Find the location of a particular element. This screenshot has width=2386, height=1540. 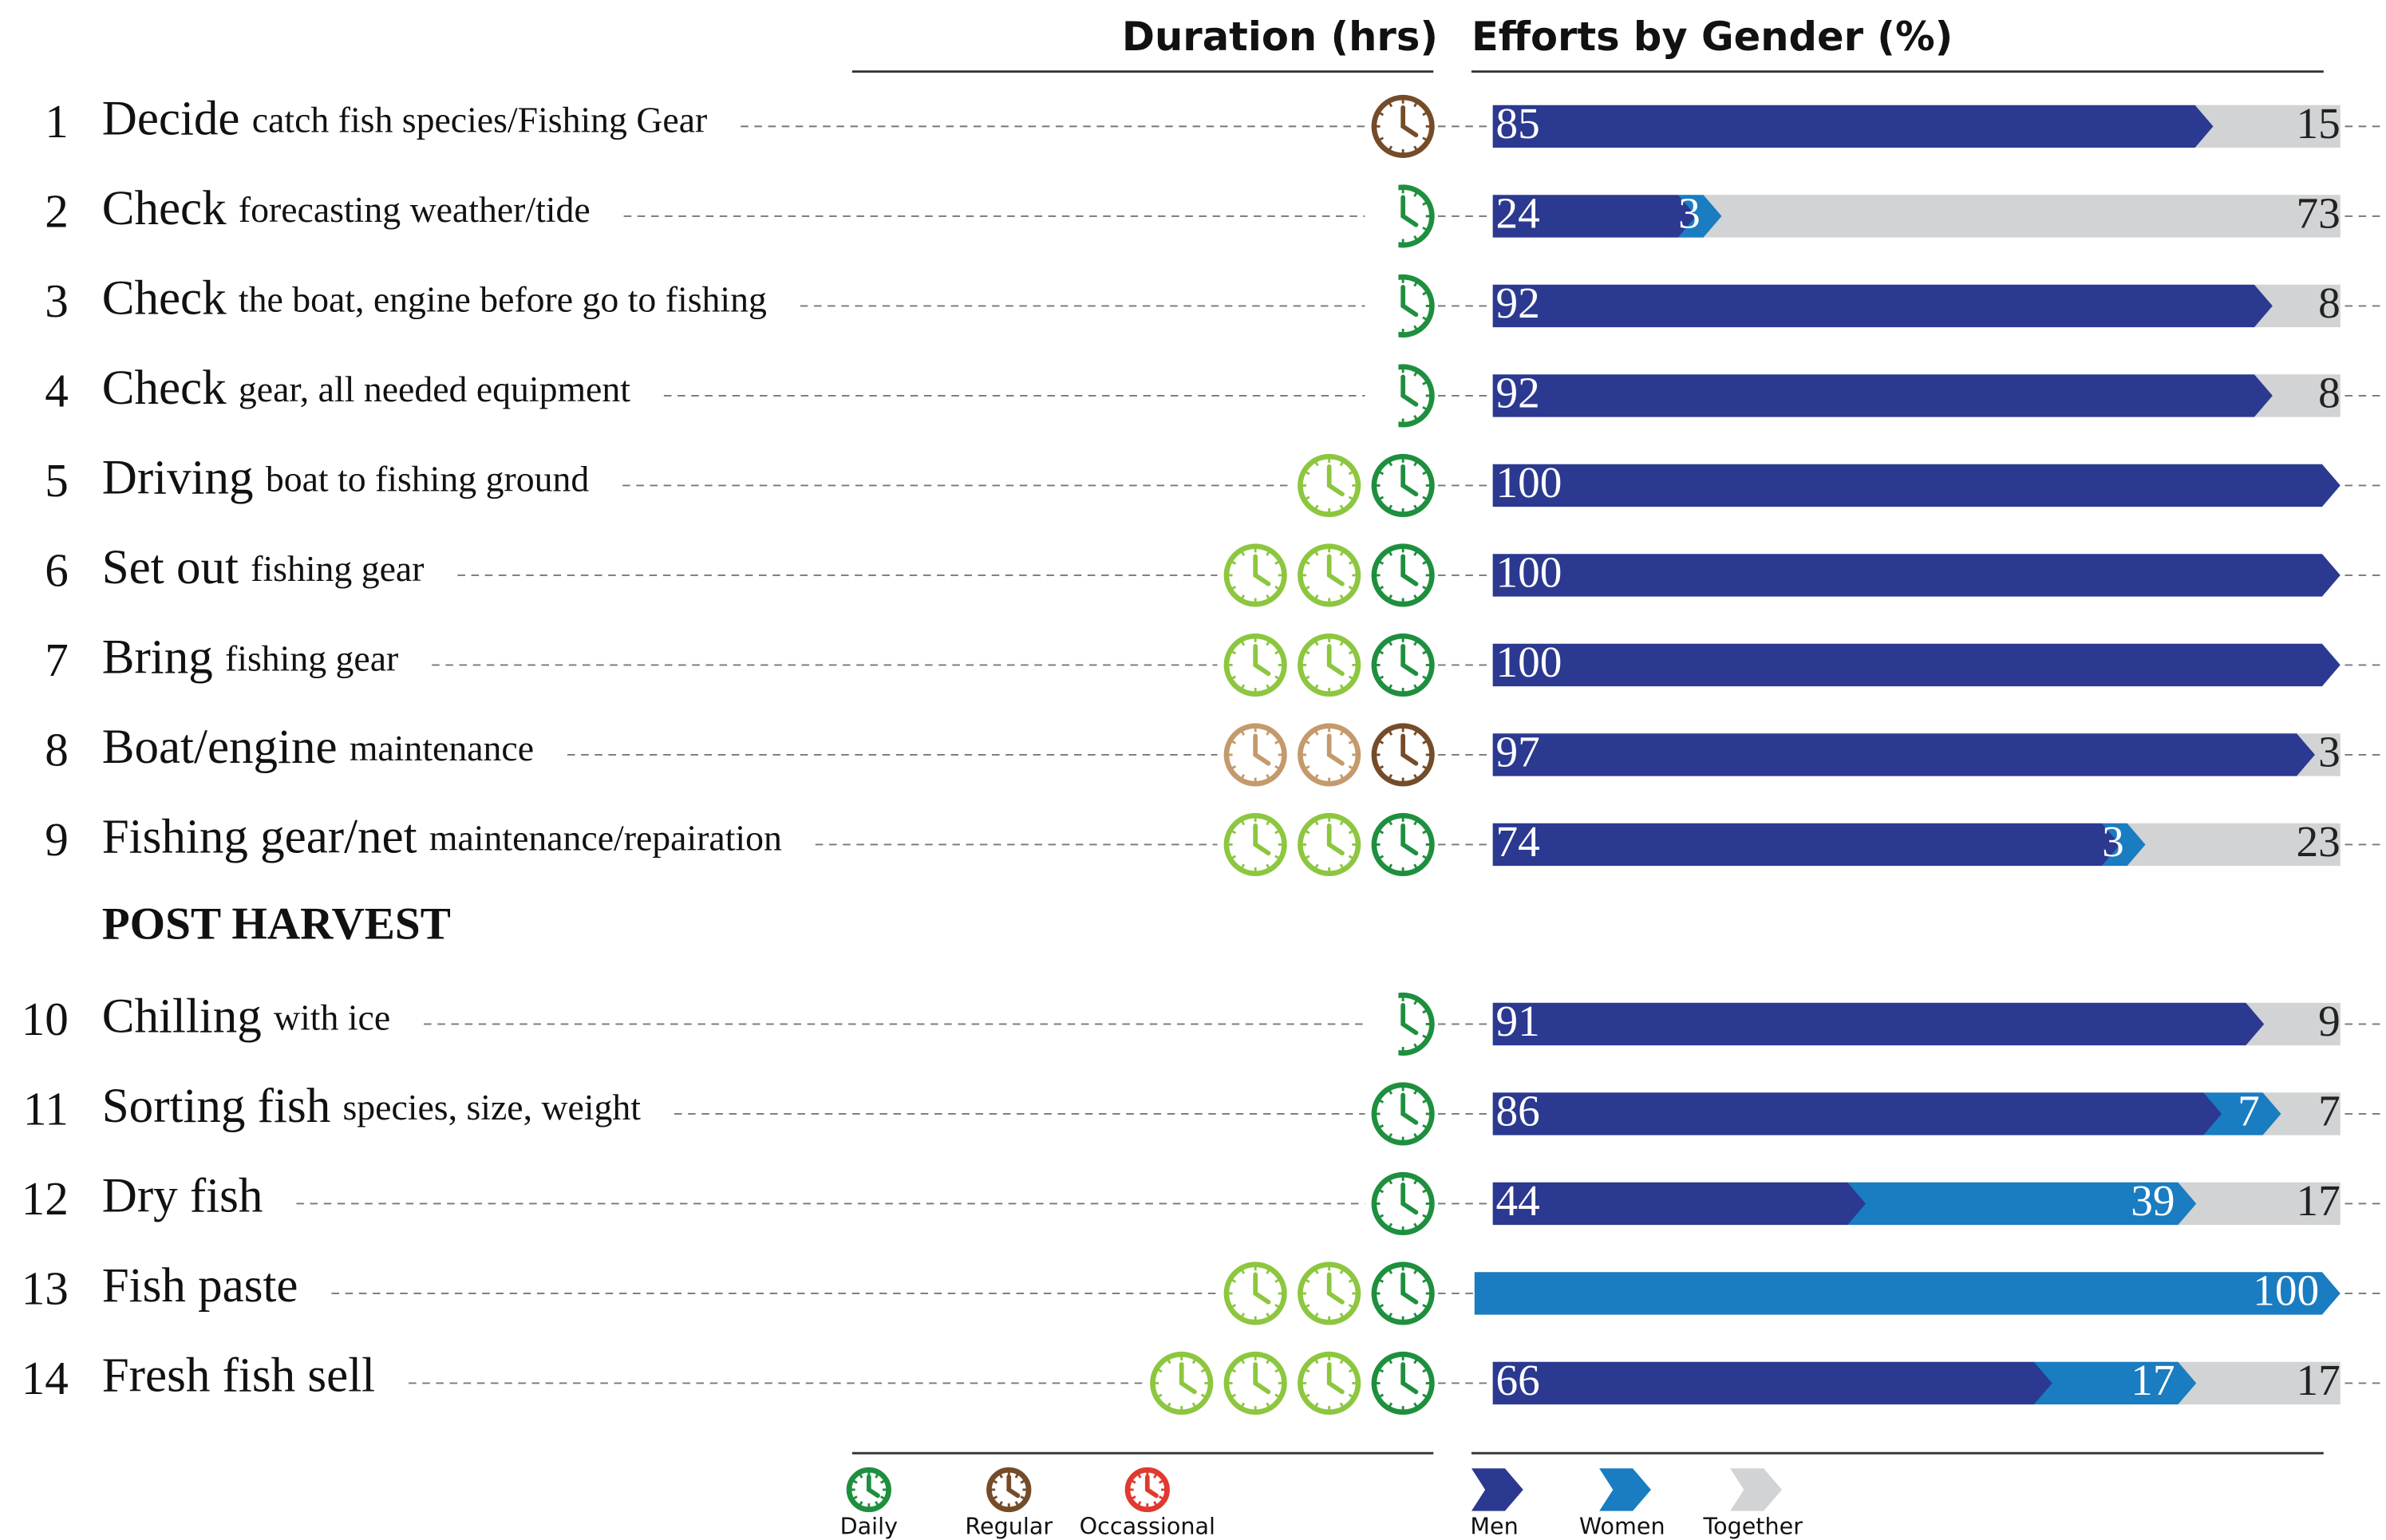

value-label: 85 is located at coordinates (1517, 123).